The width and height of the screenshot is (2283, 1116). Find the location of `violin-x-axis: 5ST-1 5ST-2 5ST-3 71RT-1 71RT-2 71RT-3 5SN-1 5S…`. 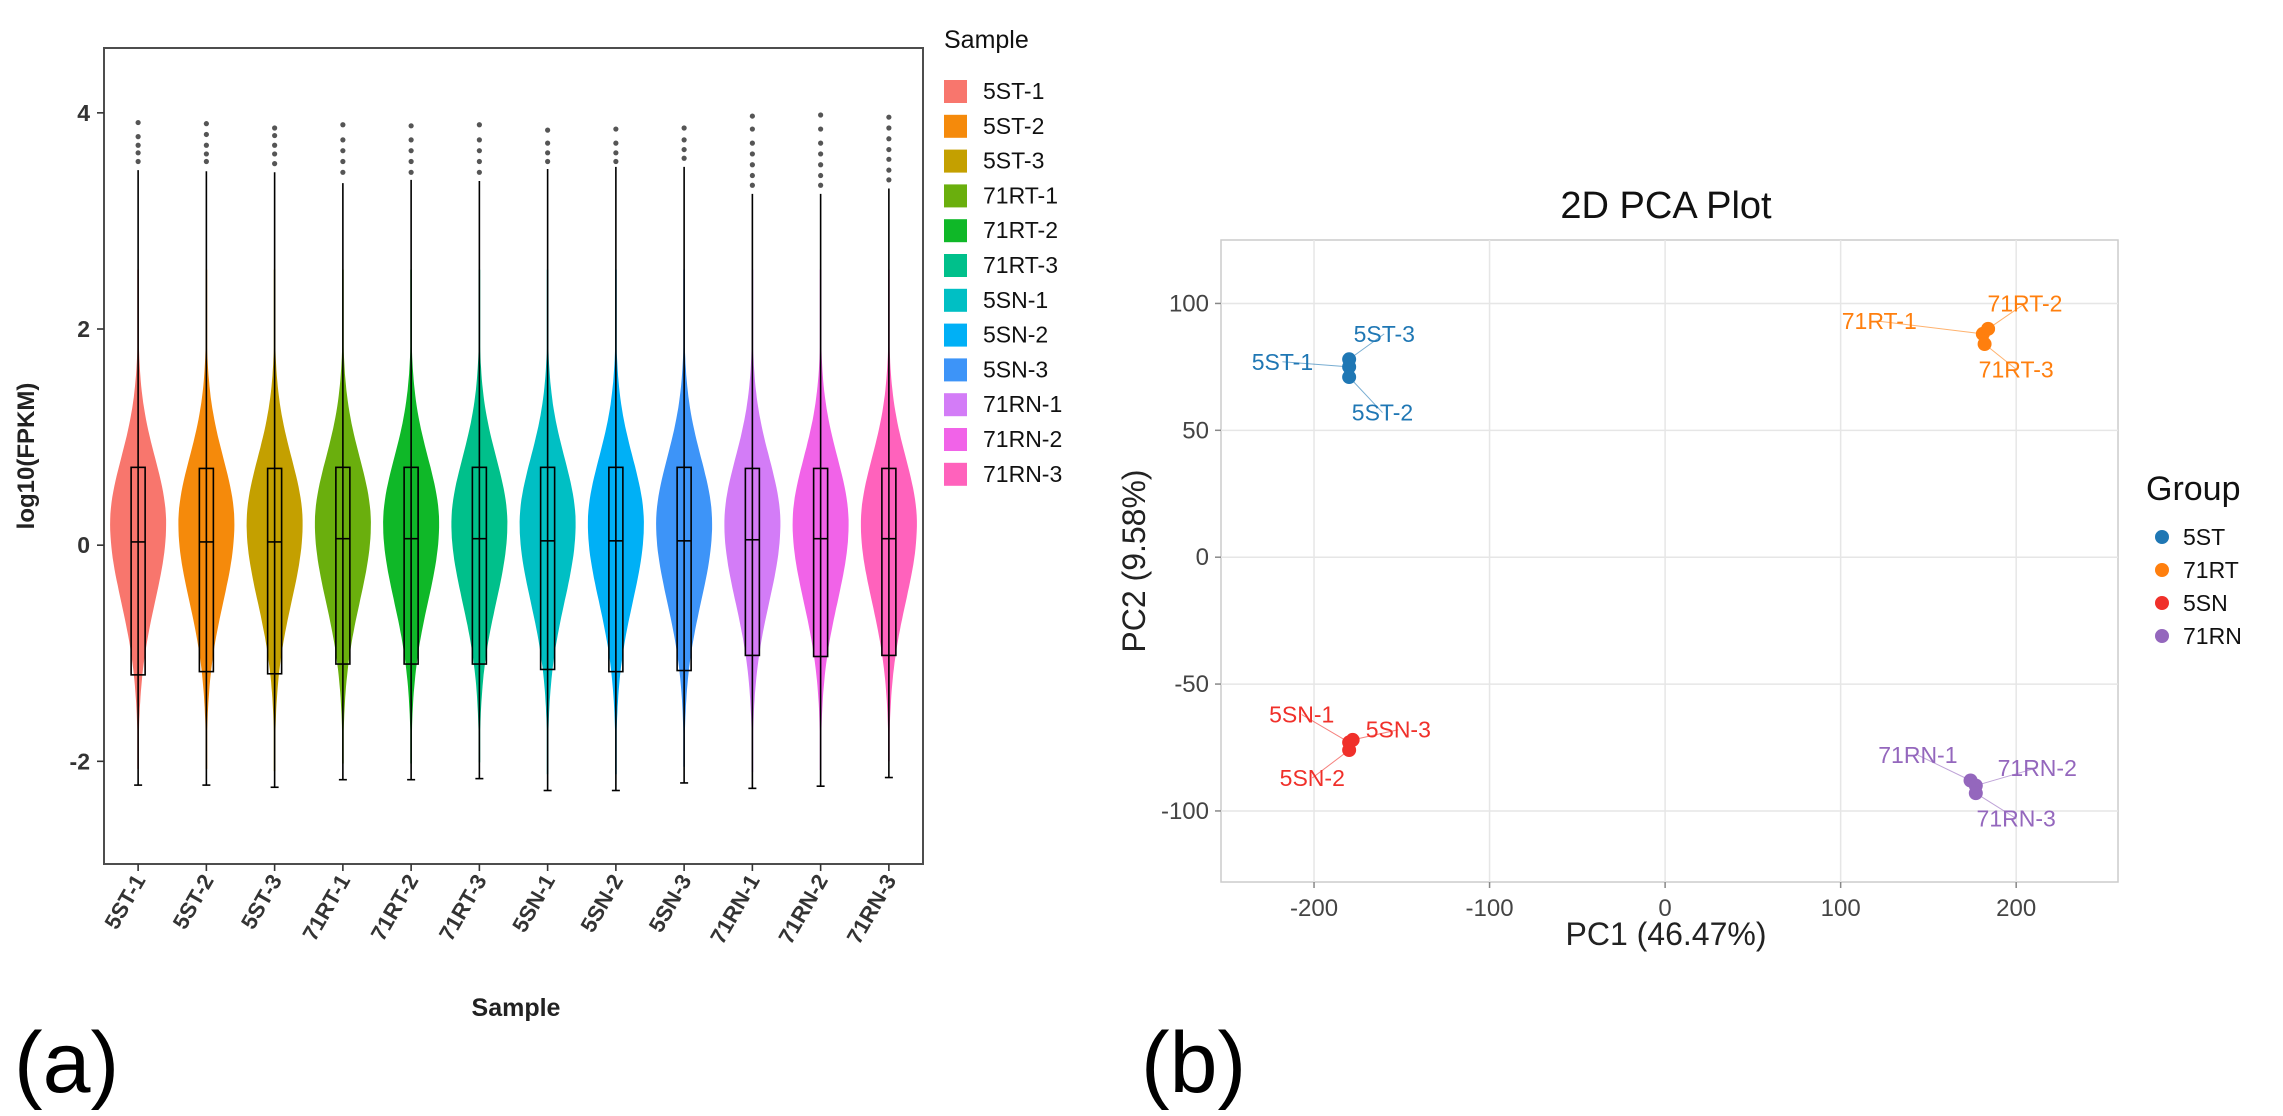

violin-x-axis: 5ST-1 5ST-2 5ST-3 71RT-1 71RT-2 71RT-3 5SN-1 5S… is located at coordinates (500, 906).